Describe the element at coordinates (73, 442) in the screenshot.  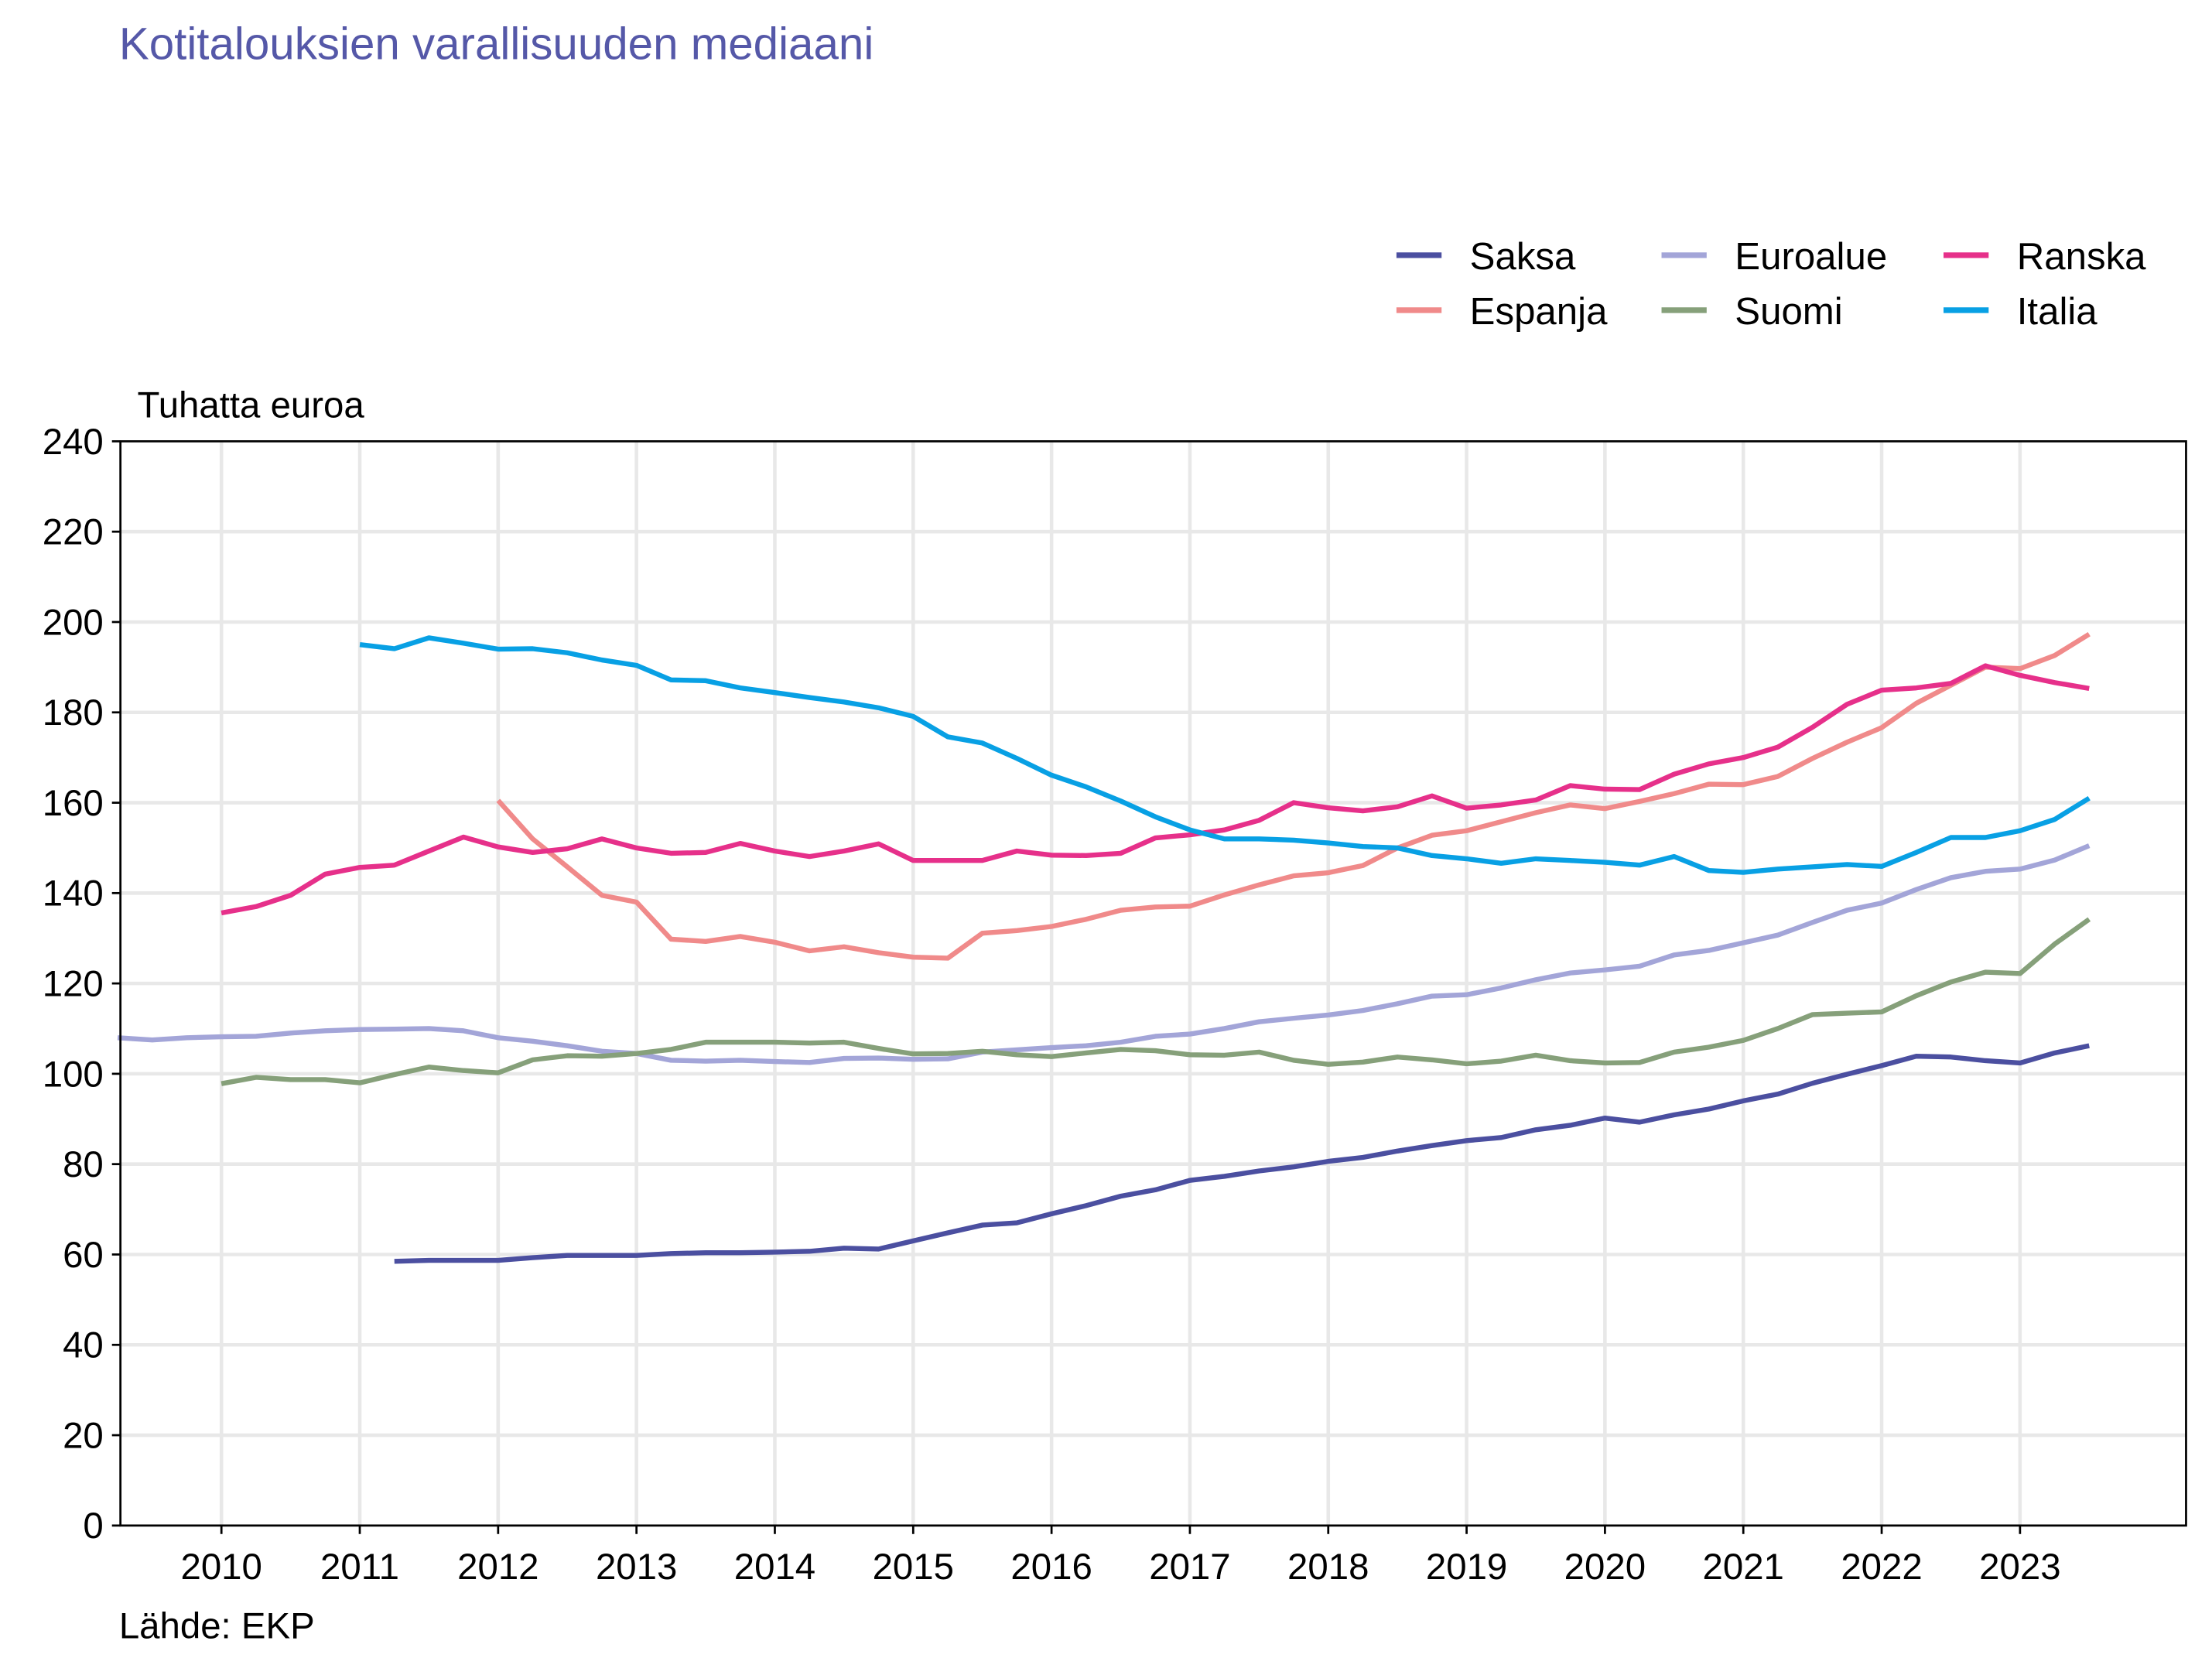
I see `y-tick-label: 240` at that location.